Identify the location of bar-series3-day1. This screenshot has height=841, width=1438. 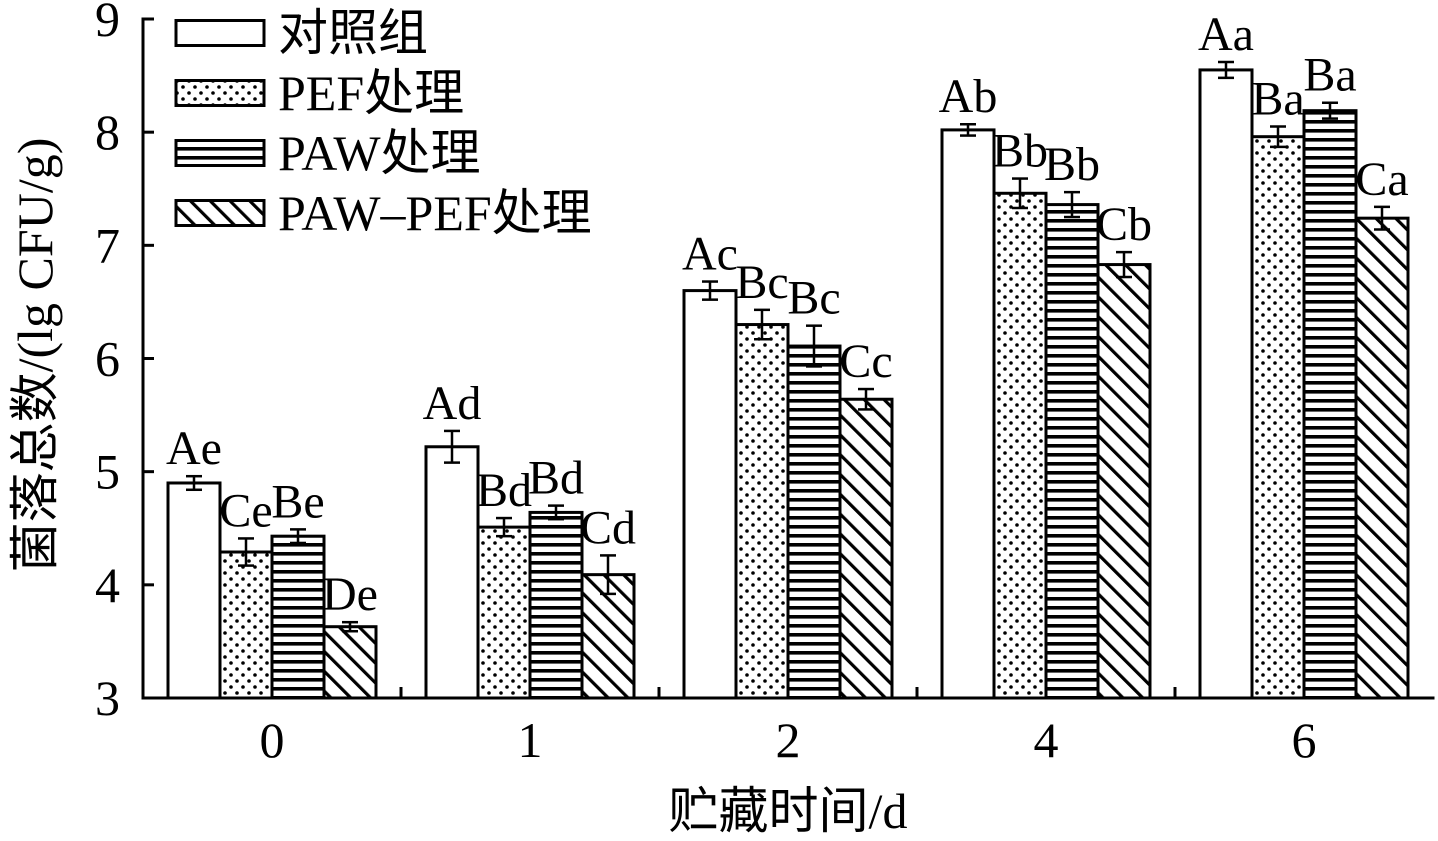
(556, 605).